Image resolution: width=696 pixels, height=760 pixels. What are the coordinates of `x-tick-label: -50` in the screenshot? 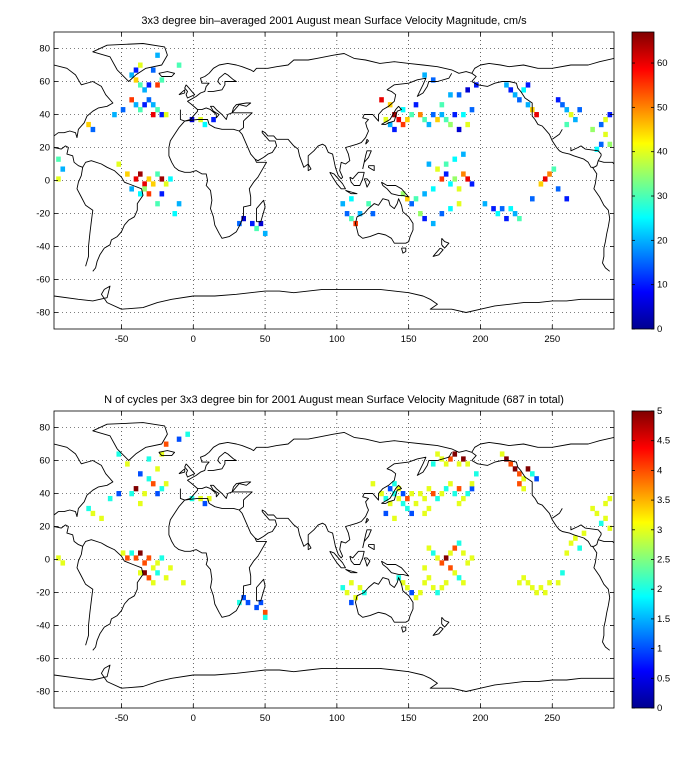 It's located at (122, 339).